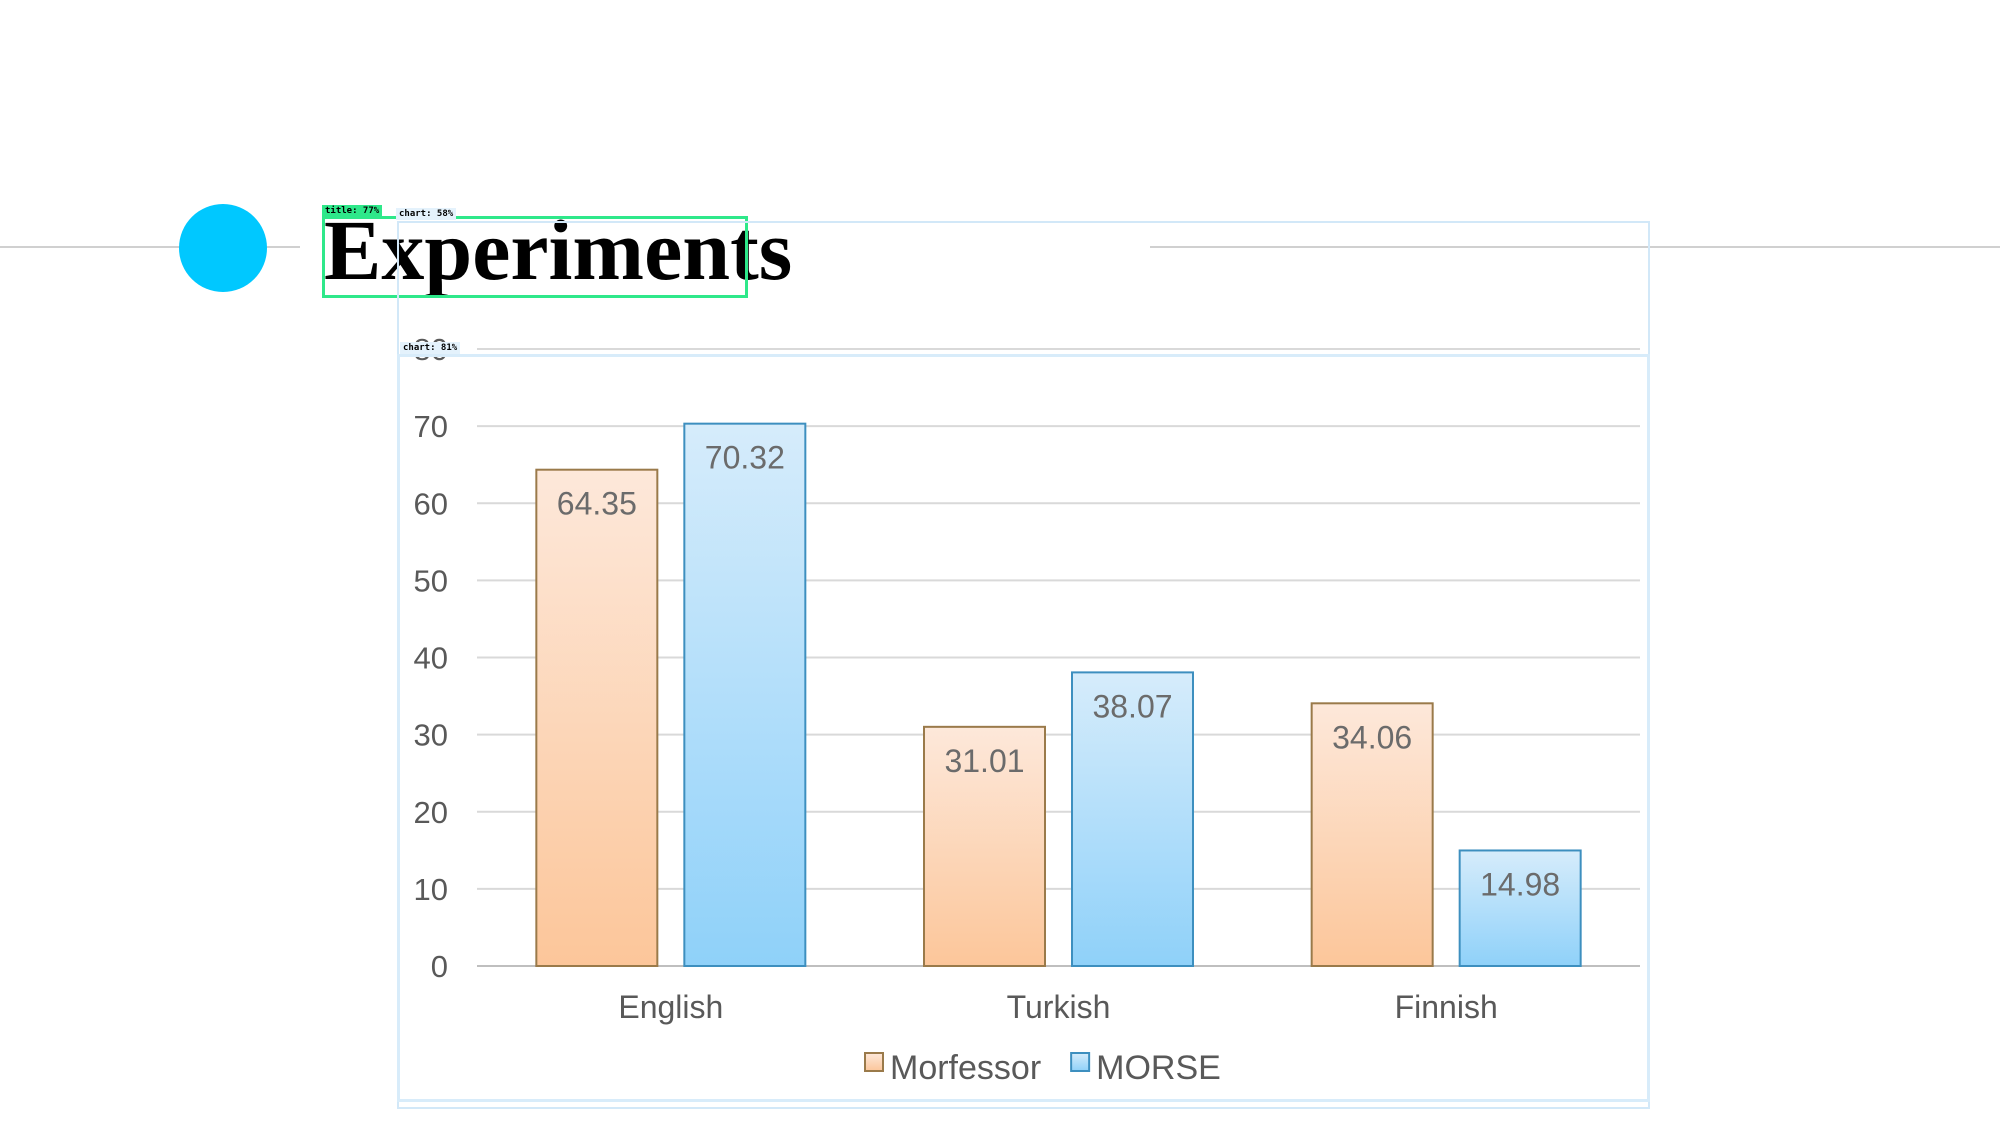  What do you see at coordinates (352, 211) in the screenshot?
I see `title-detection-tag: title: 77%` at bounding box center [352, 211].